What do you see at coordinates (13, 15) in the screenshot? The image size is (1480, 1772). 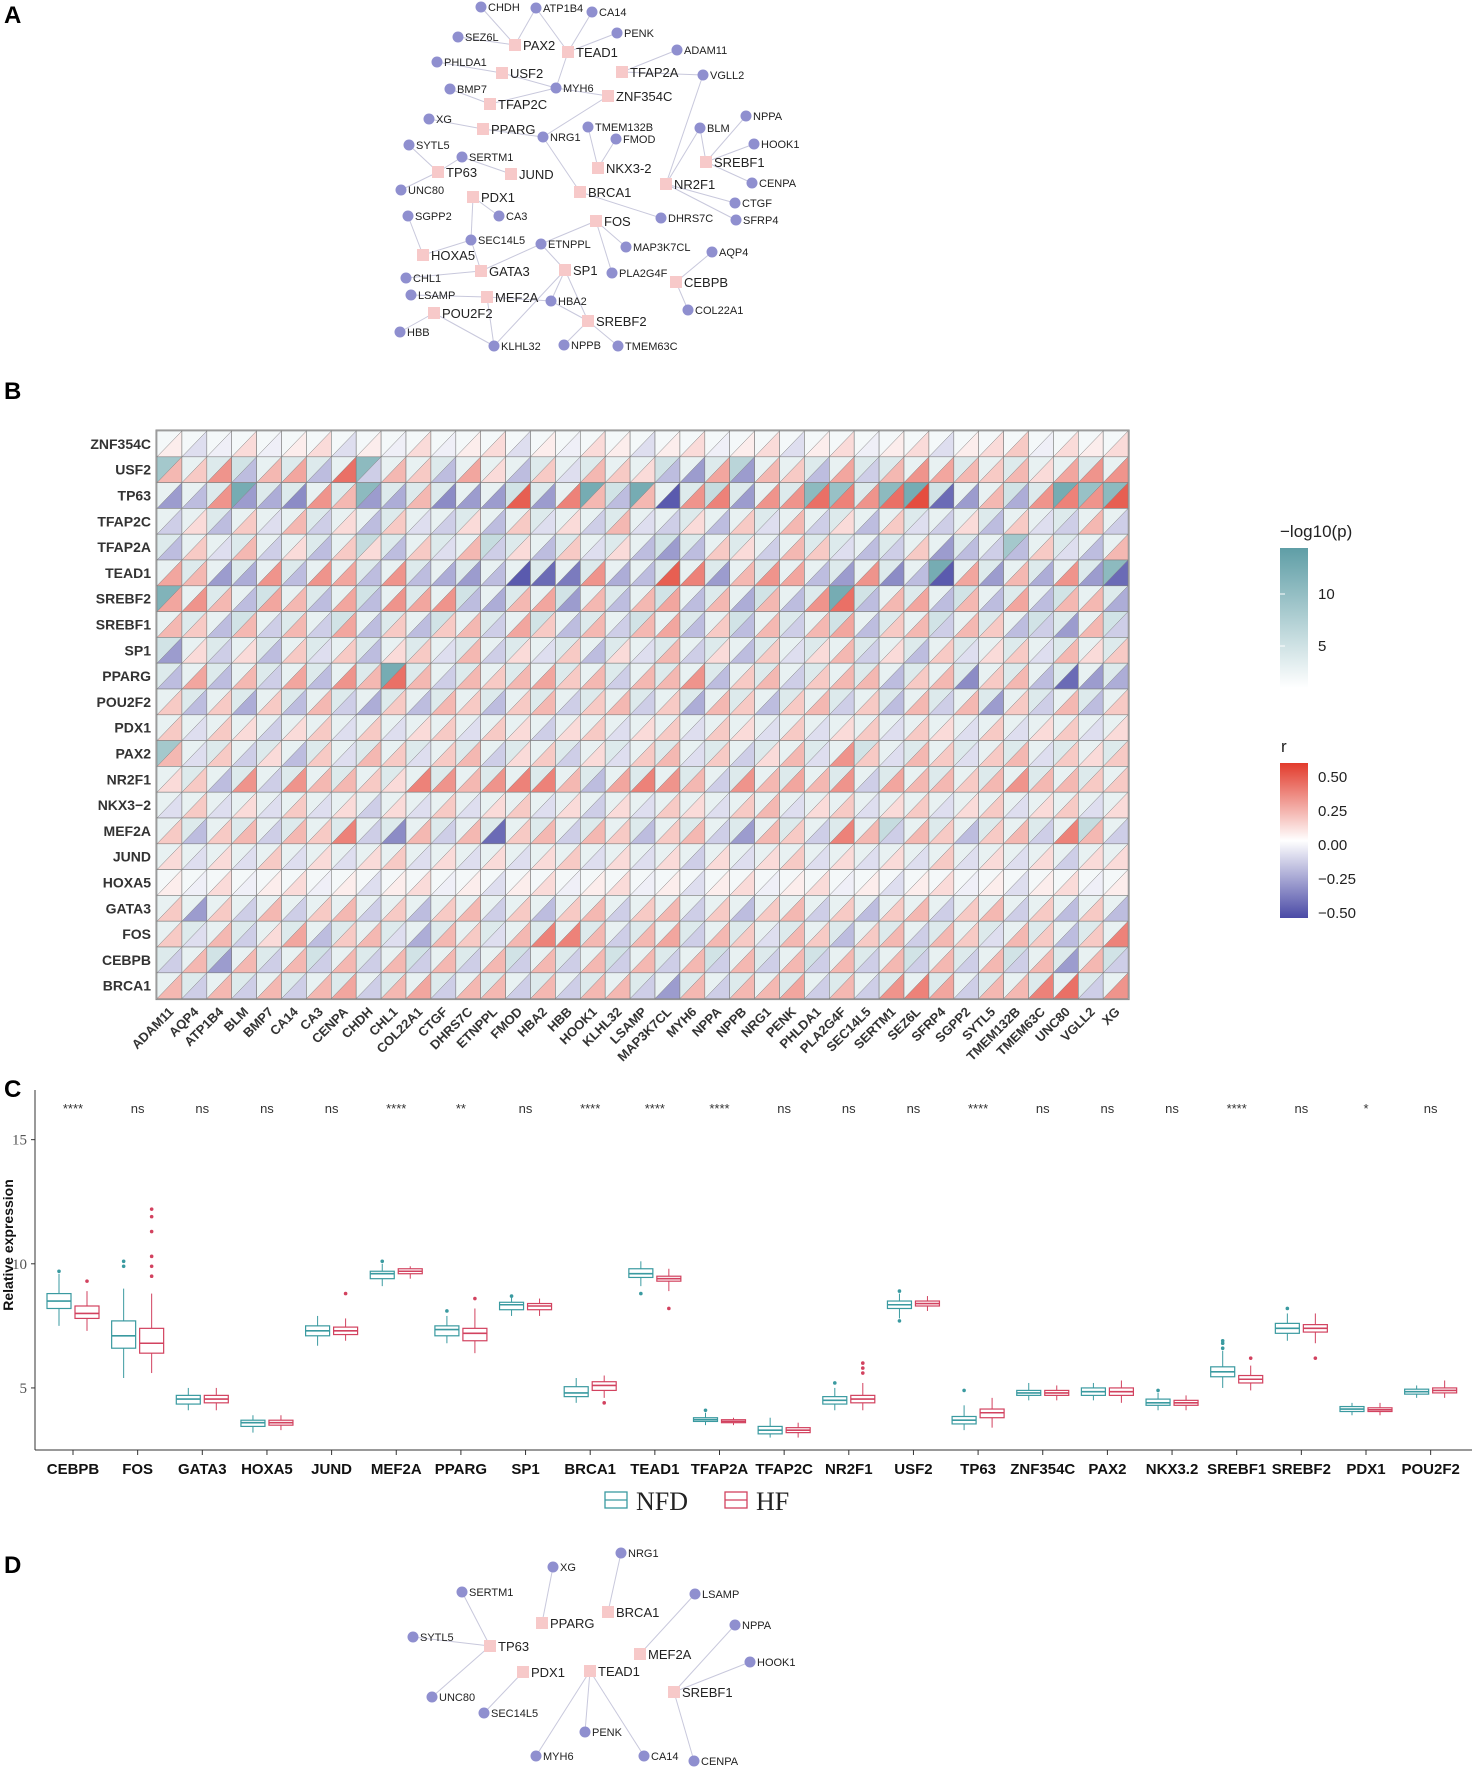 I see `panel-label-a: A` at bounding box center [13, 15].